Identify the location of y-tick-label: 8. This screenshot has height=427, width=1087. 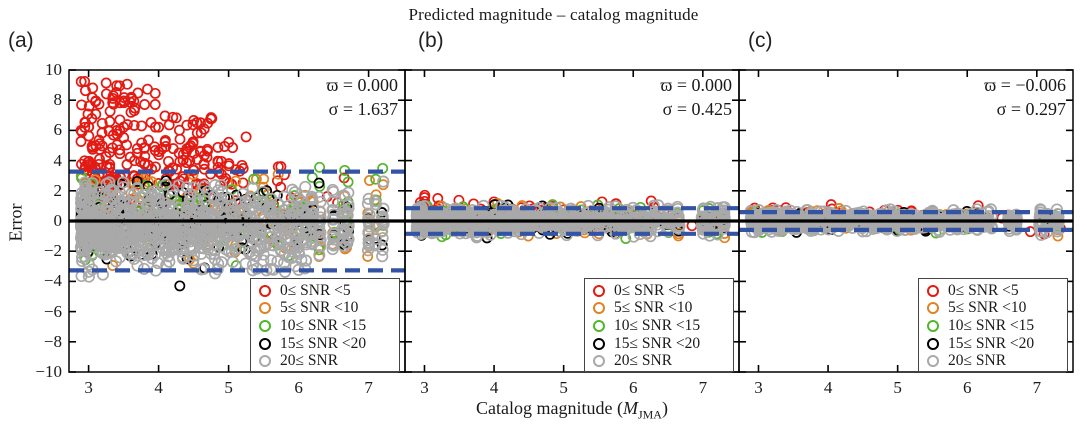
(58, 100).